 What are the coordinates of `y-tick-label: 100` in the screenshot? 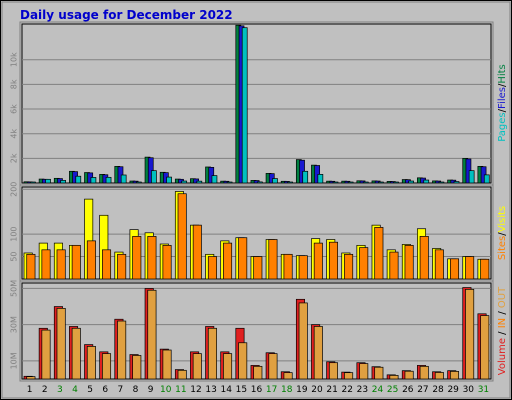 It's located at (14, 233).